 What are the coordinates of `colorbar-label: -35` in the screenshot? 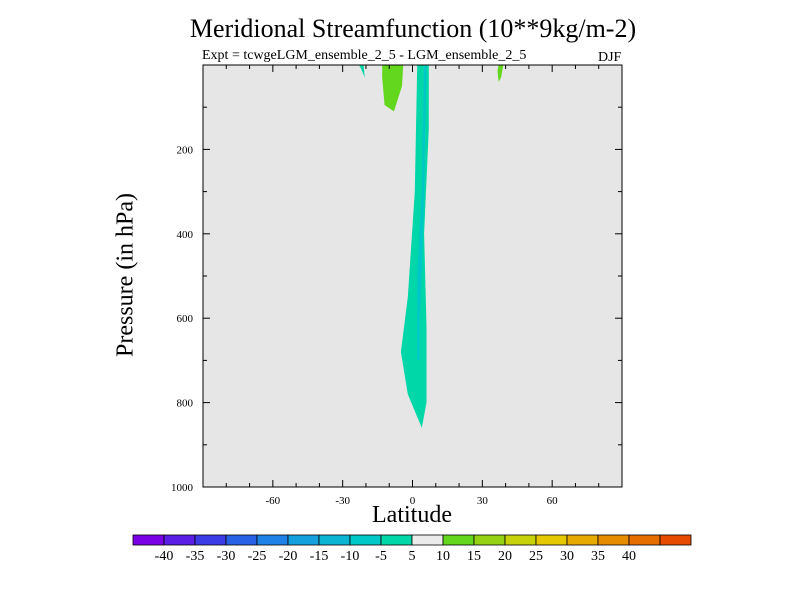 It's located at (195, 556).